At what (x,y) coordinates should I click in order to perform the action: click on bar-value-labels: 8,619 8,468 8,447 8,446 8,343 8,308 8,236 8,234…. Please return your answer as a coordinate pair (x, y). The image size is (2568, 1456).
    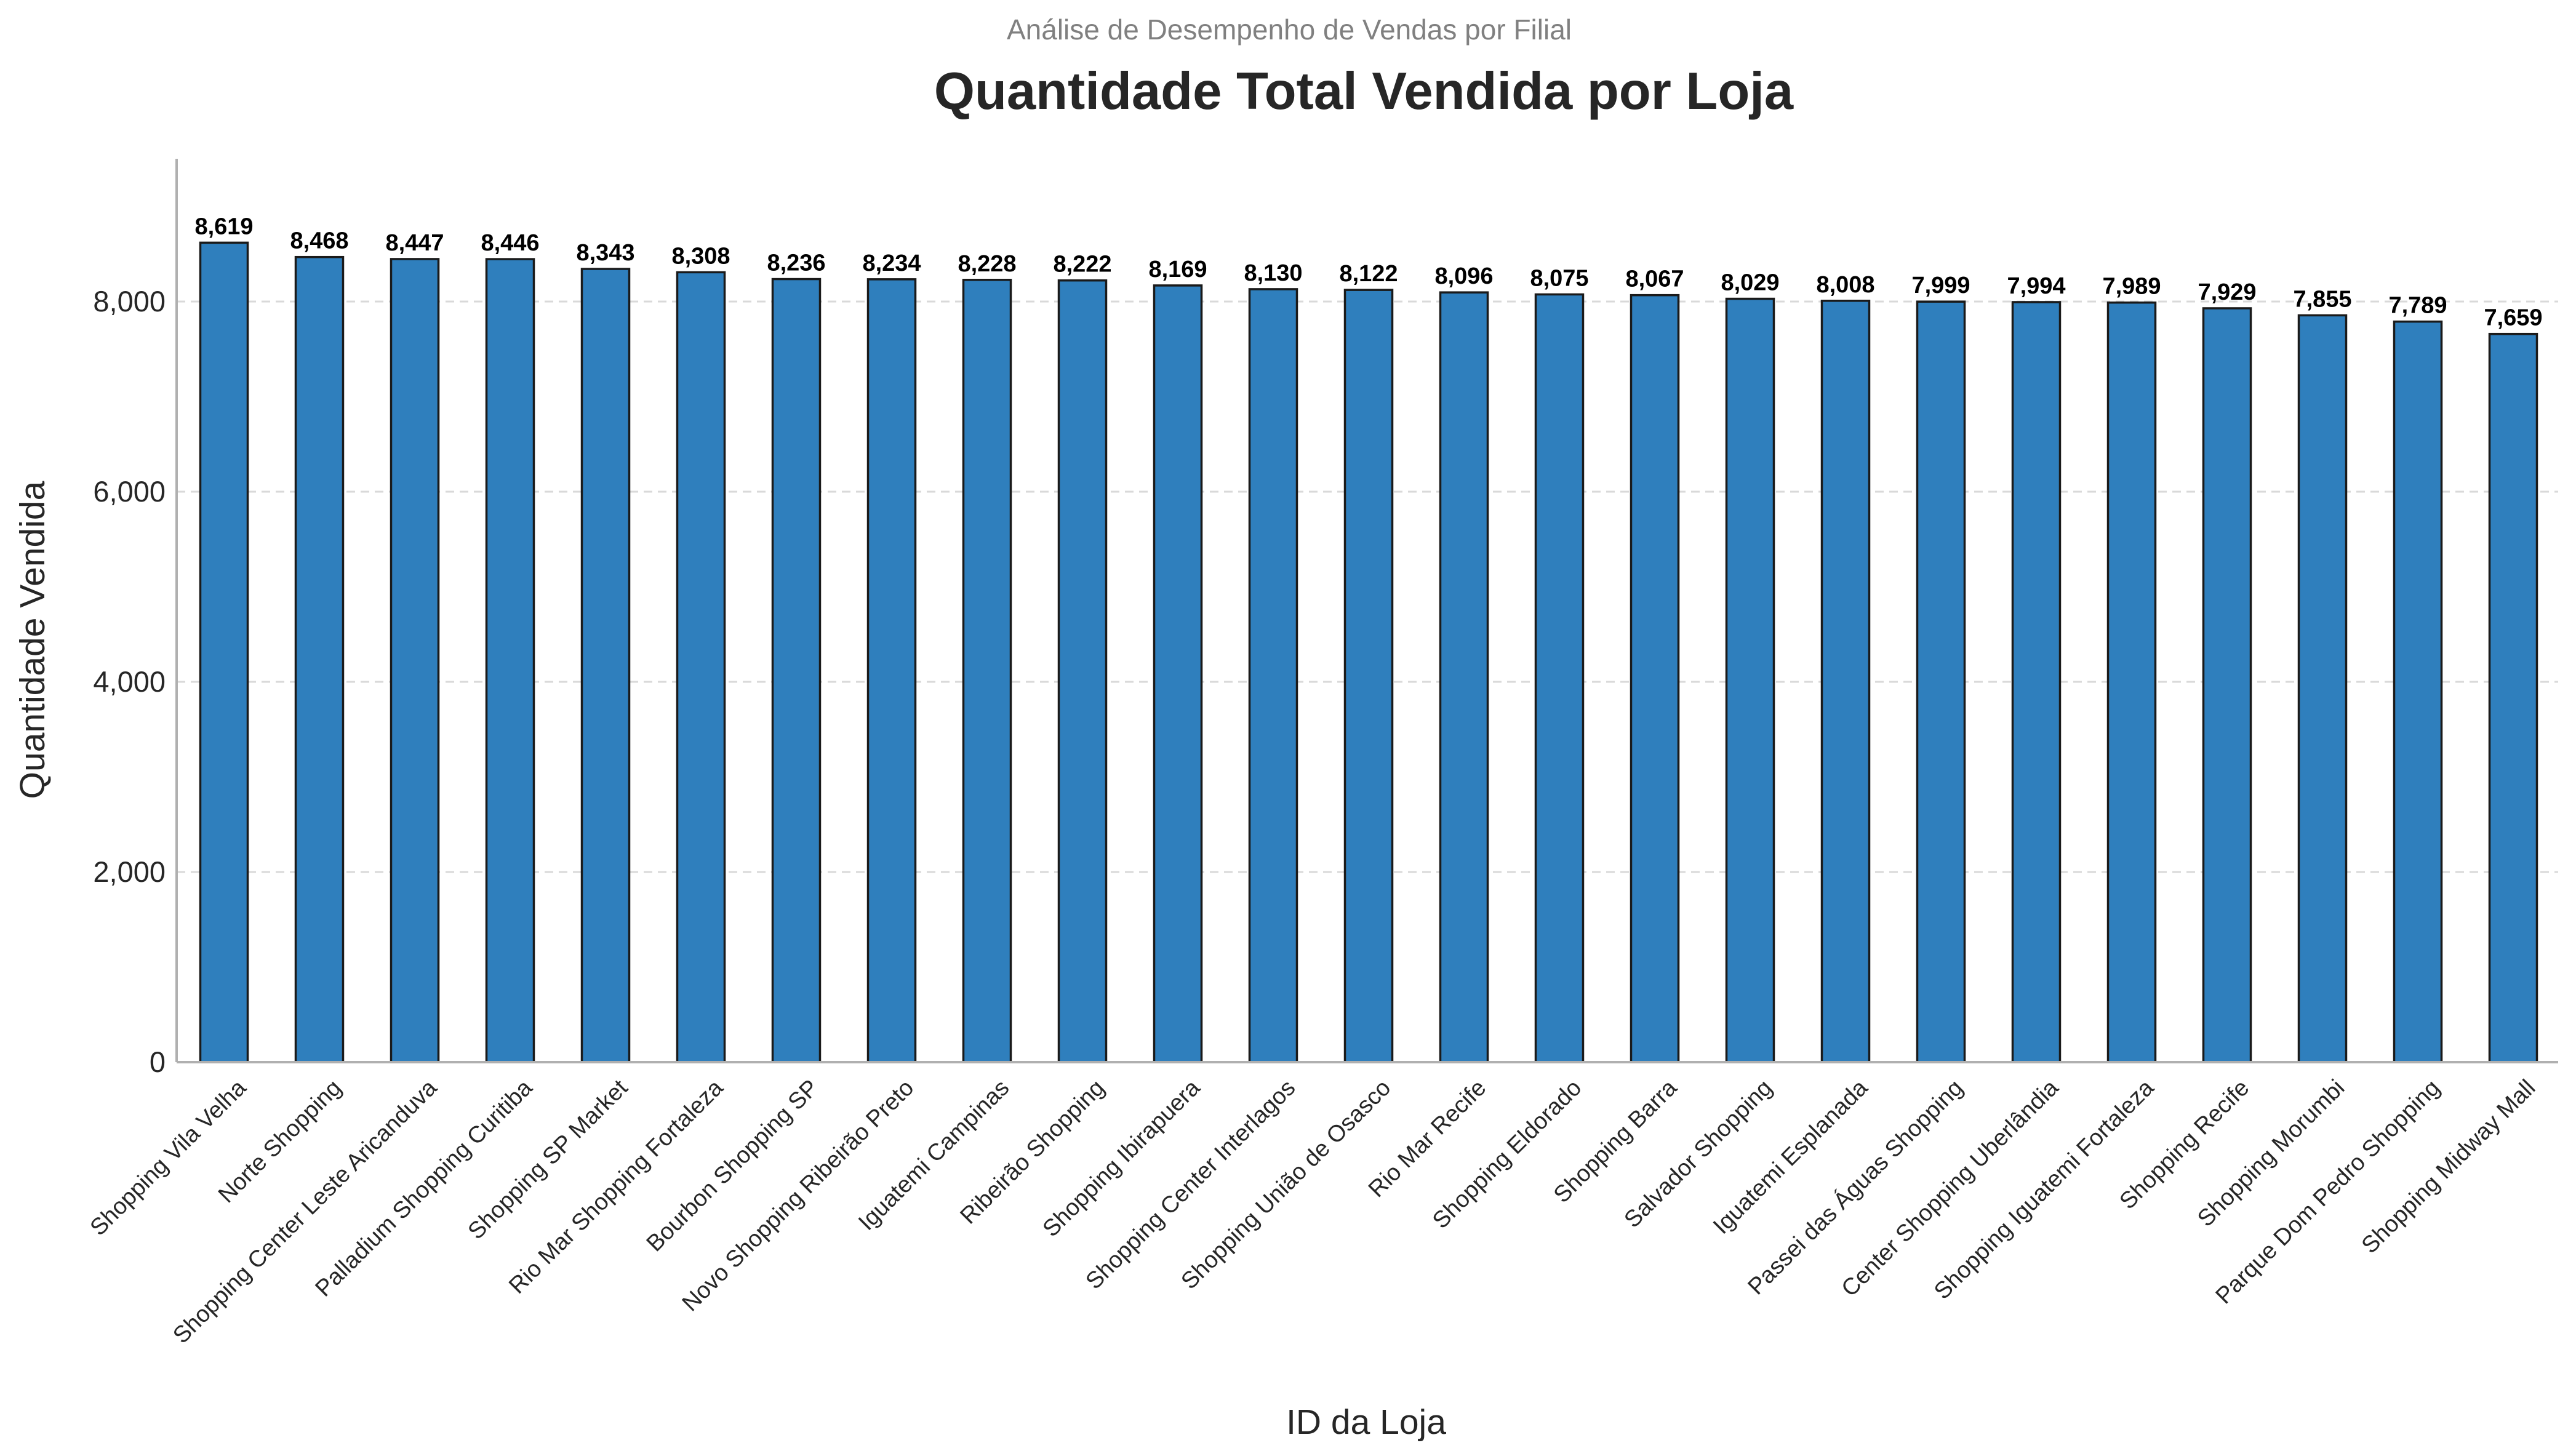
    Looking at the image, I should click on (1368, 272).